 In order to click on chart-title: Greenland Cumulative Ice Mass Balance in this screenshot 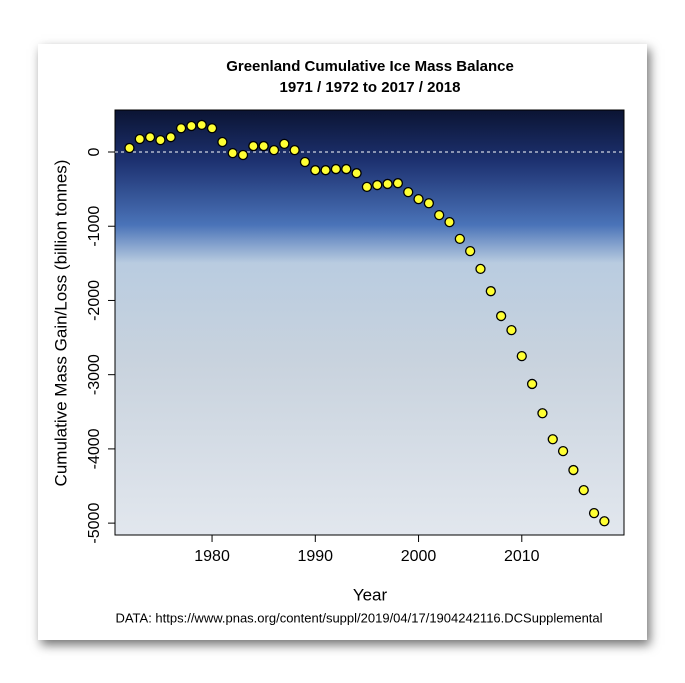, I will do `click(370, 66)`.